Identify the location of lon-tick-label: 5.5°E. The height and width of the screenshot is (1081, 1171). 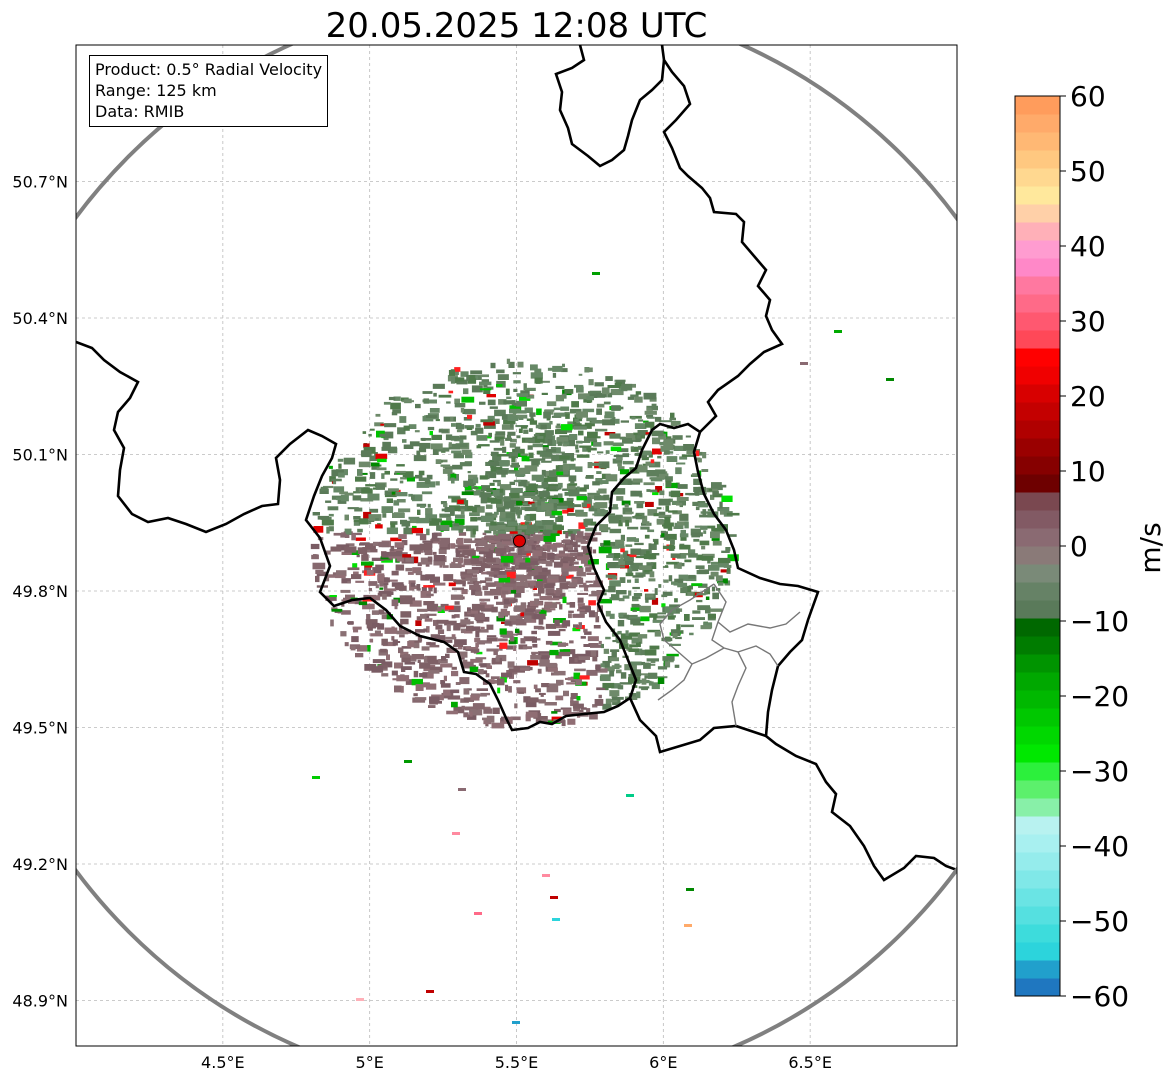
(517, 1062).